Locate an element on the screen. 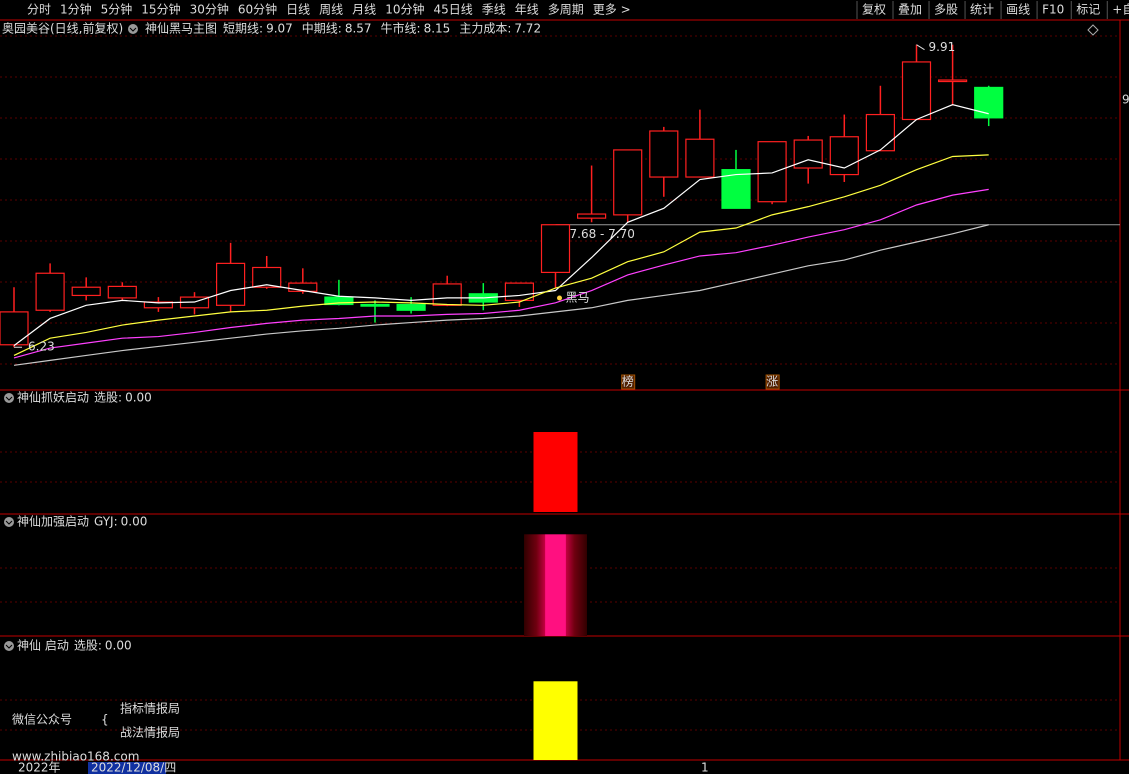  panel-title: 神仙加强启动 is located at coordinates (53, 522).